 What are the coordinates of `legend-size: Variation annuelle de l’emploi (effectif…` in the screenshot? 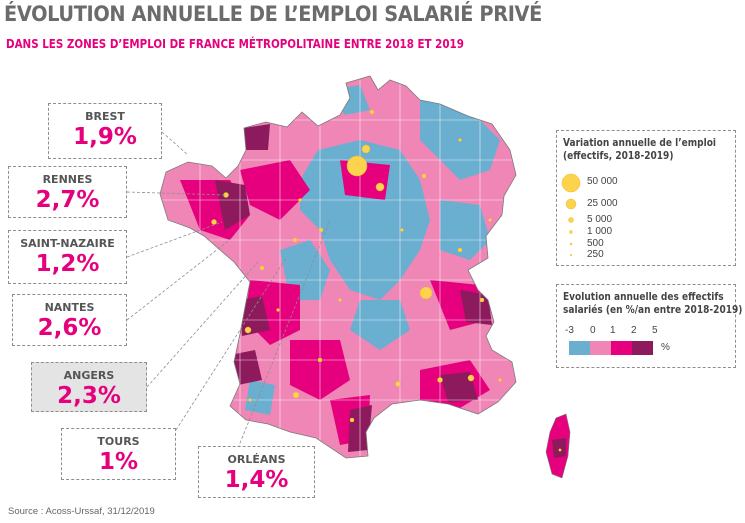 It's located at (646, 198).